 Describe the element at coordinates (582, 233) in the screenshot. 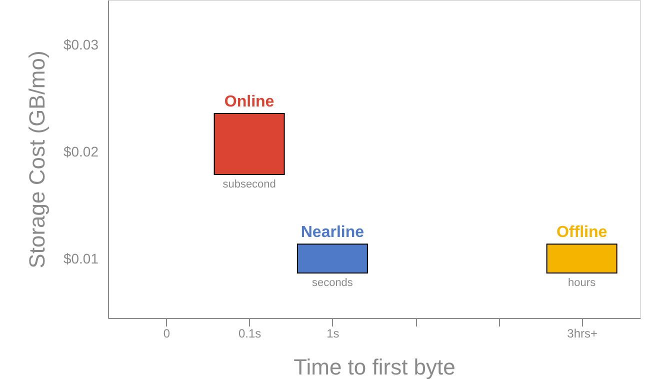

I see `series-label: Offline` at that location.